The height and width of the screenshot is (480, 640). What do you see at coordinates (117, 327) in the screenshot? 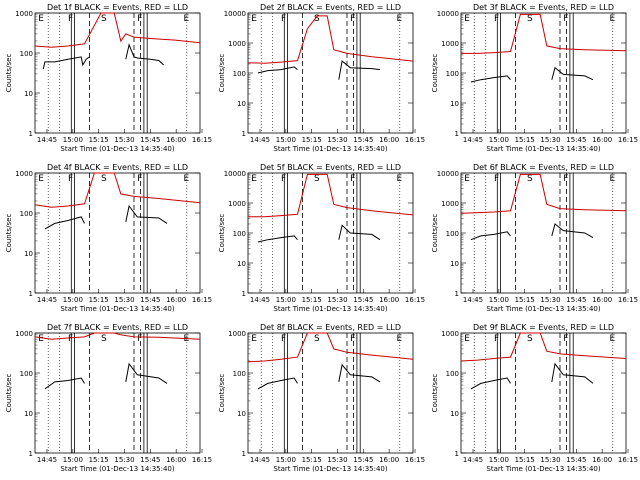
I see `panel-title: Det 7f BLACK = Events, RED = LLD` at bounding box center [117, 327].